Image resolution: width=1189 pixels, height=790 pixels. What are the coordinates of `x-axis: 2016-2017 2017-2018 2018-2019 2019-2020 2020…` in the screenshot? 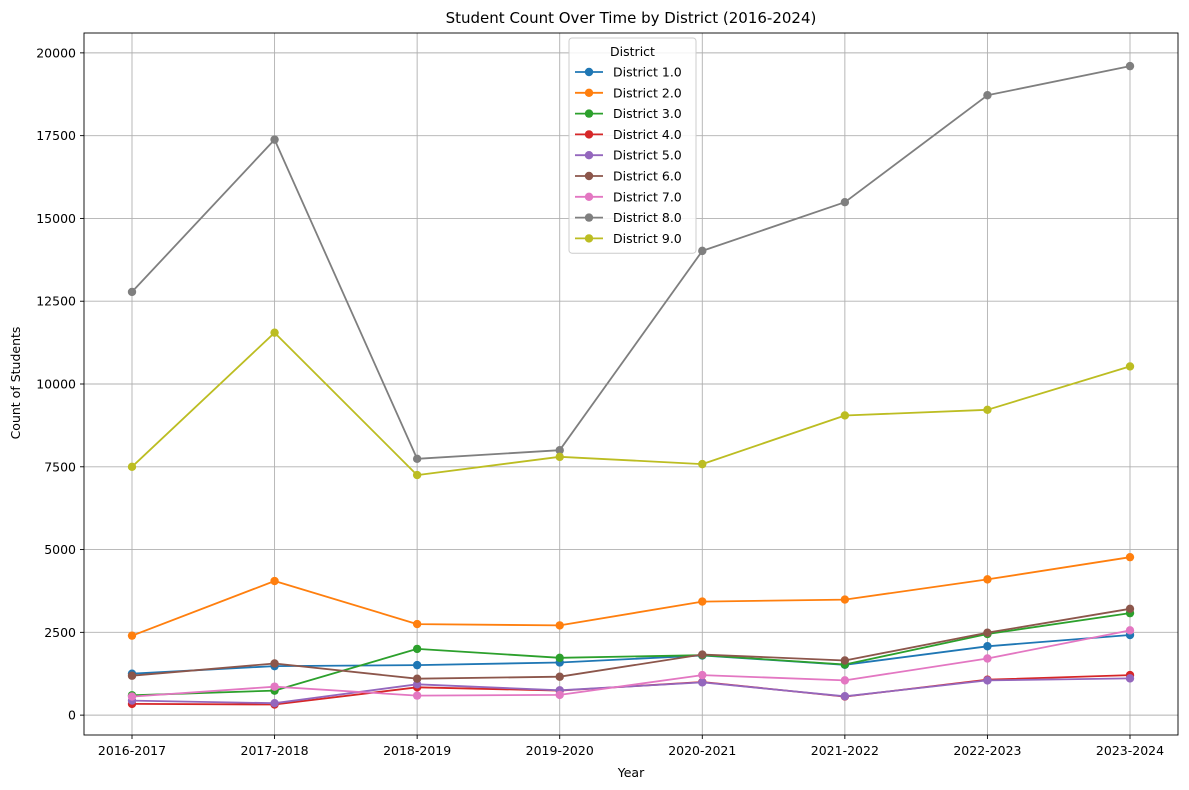 It's located at (631, 746).